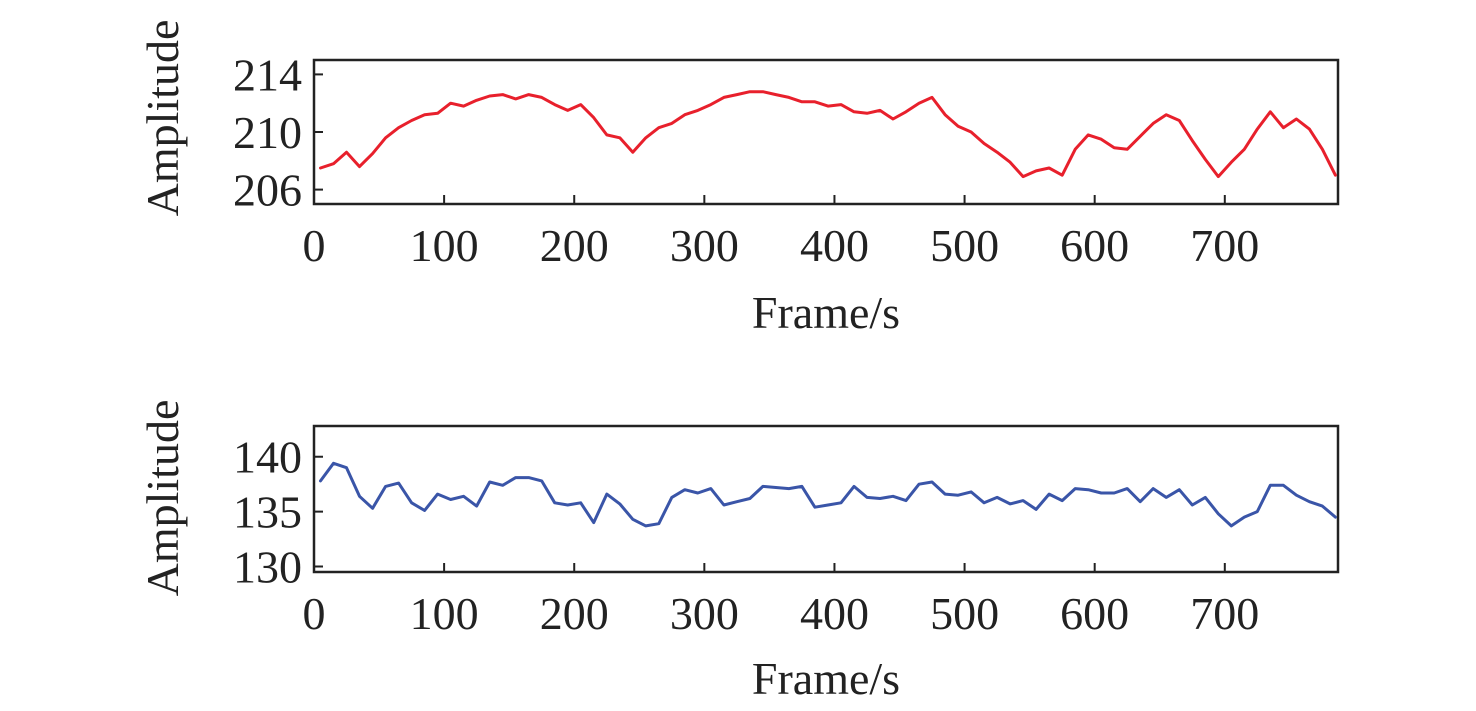  I want to click on top-chart-y-axis-label: Amplitude, so click(162, 118).